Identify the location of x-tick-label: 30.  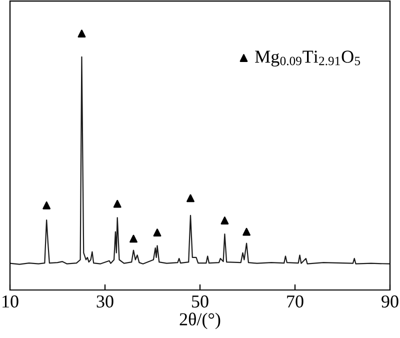
(105, 301).